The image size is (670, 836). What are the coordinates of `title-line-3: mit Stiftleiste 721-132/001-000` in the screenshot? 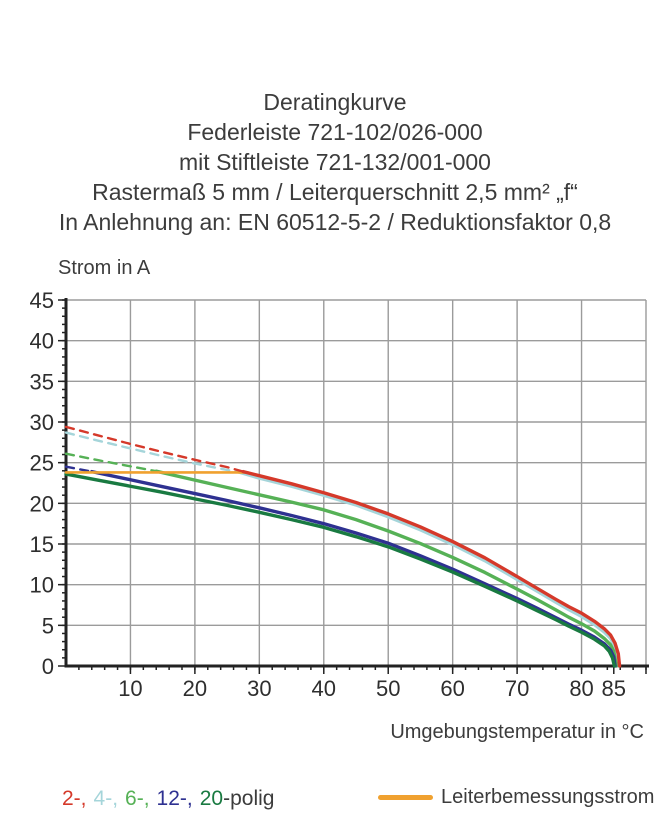 It's located at (335, 162).